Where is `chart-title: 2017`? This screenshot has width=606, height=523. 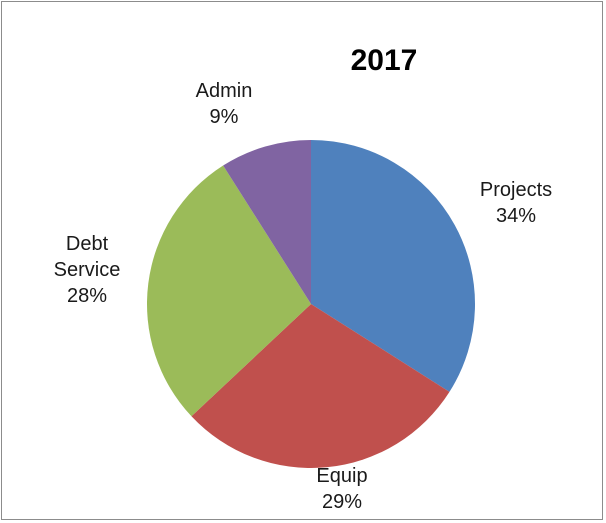
chart-title: 2017 is located at coordinates (384, 60).